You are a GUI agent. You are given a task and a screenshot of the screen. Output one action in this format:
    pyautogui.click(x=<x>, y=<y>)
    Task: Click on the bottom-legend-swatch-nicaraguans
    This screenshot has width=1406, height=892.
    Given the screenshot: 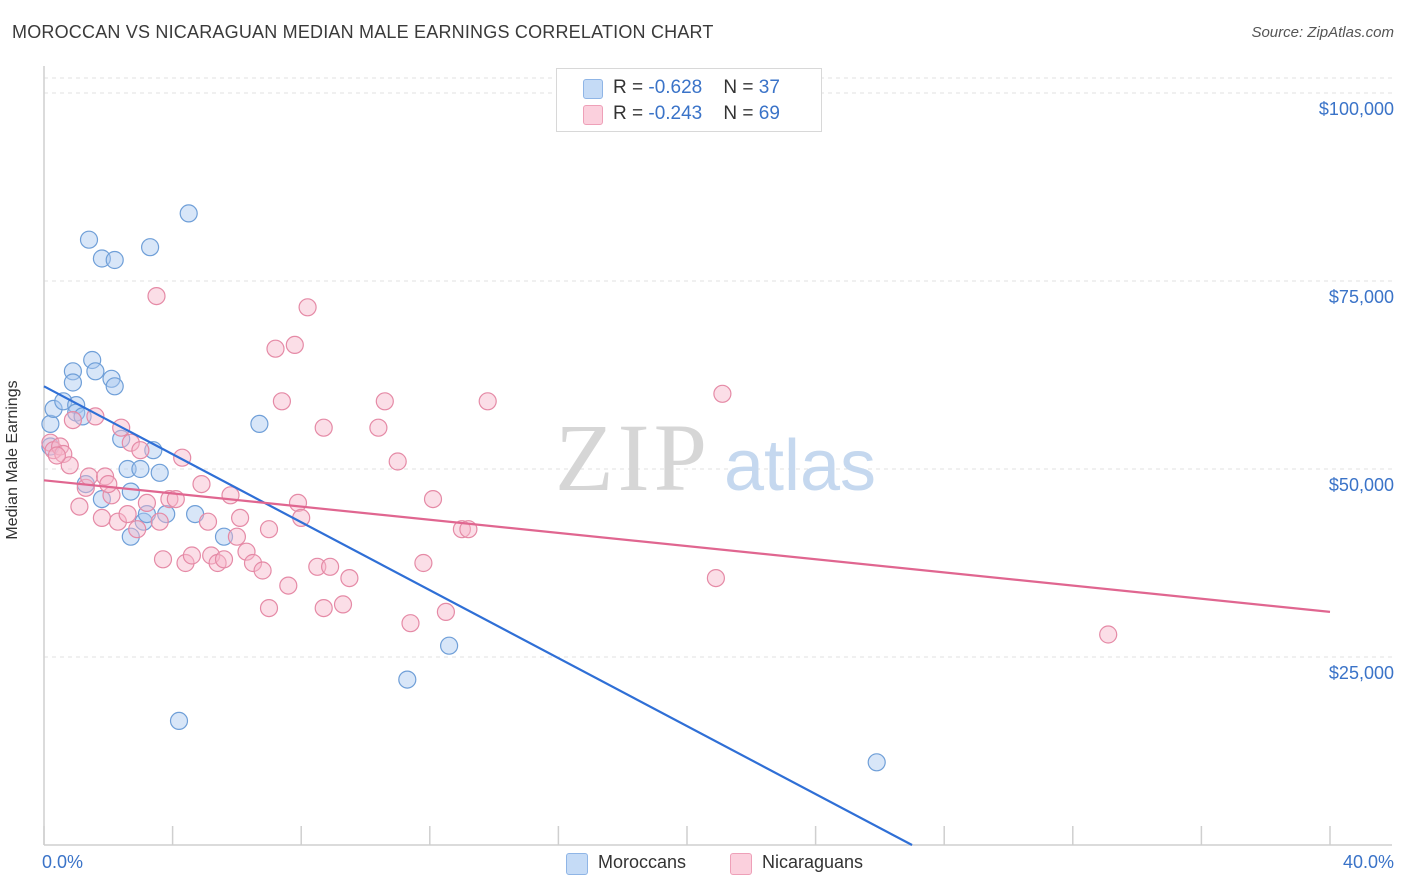 What is the action you would take?
    pyautogui.click(x=741, y=864)
    